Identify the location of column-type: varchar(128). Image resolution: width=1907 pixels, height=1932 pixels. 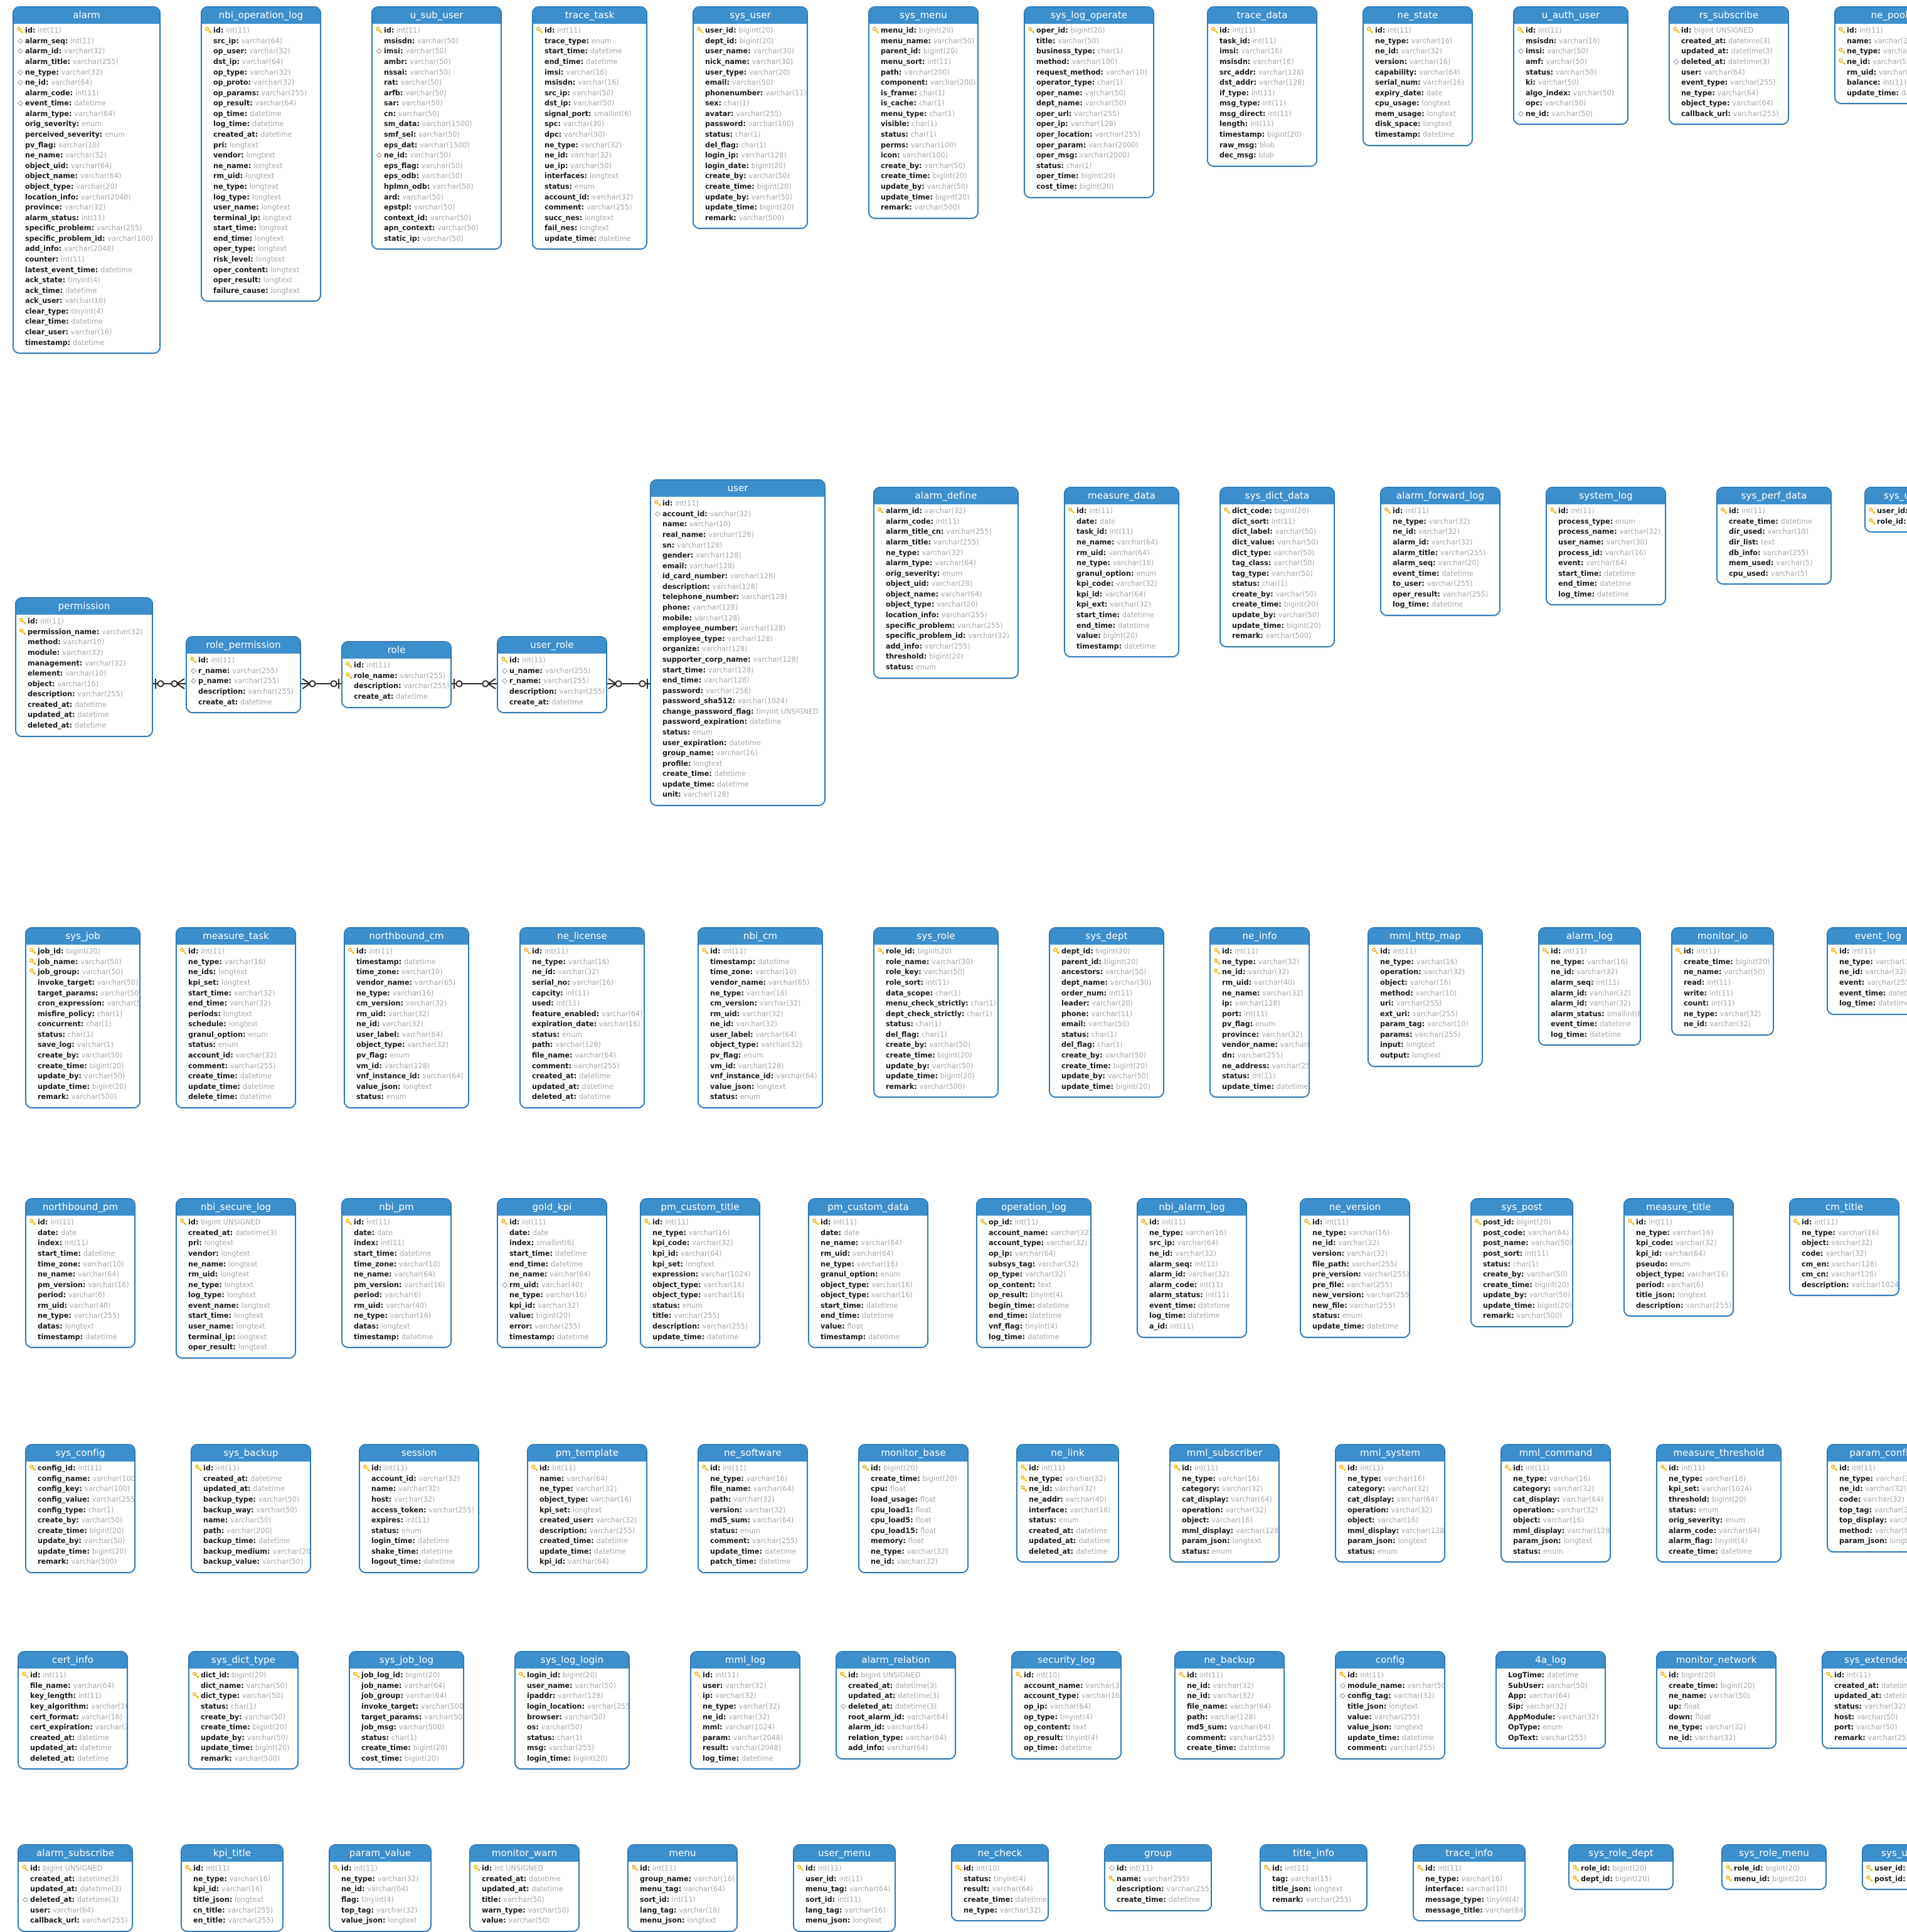
(1589, 1531).